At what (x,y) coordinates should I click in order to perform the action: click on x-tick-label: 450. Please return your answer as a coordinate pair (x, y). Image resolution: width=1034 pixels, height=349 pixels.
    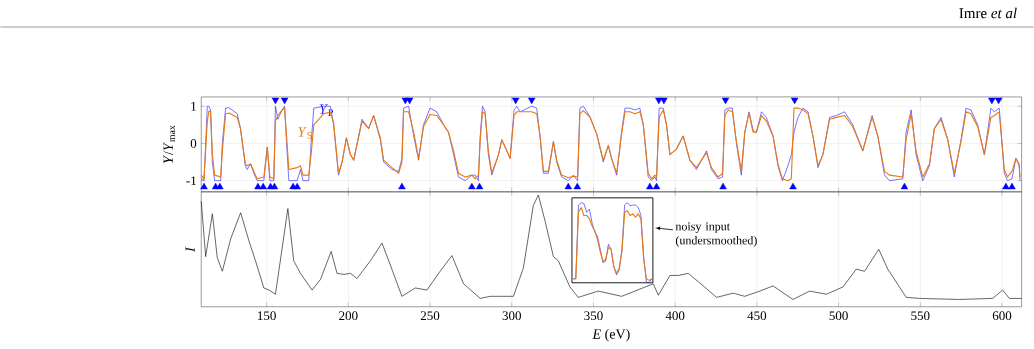
    Looking at the image, I should click on (757, 316).